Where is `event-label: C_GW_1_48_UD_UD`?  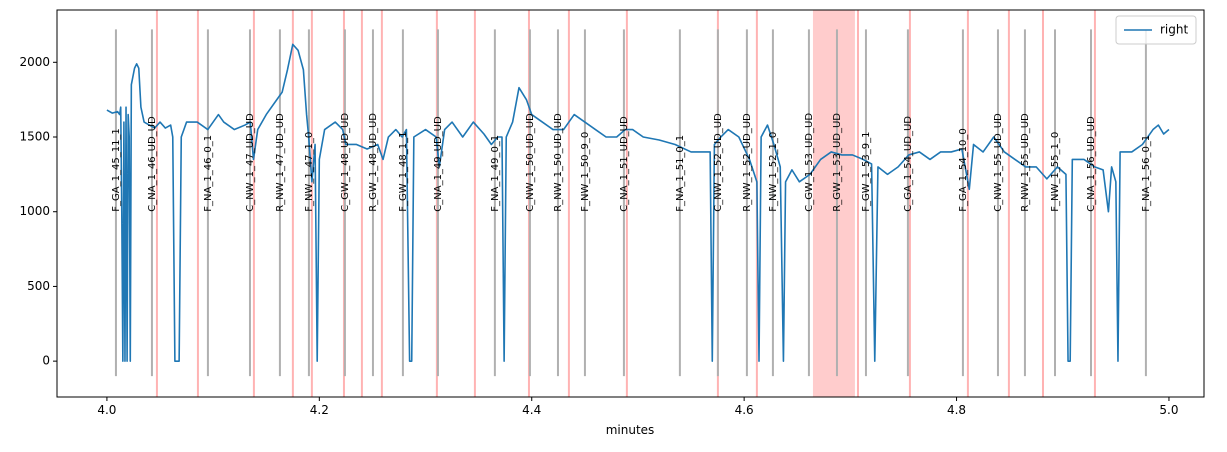 event-label: C_GW_1_48_UD_UD is located at coordinates (345, 162).